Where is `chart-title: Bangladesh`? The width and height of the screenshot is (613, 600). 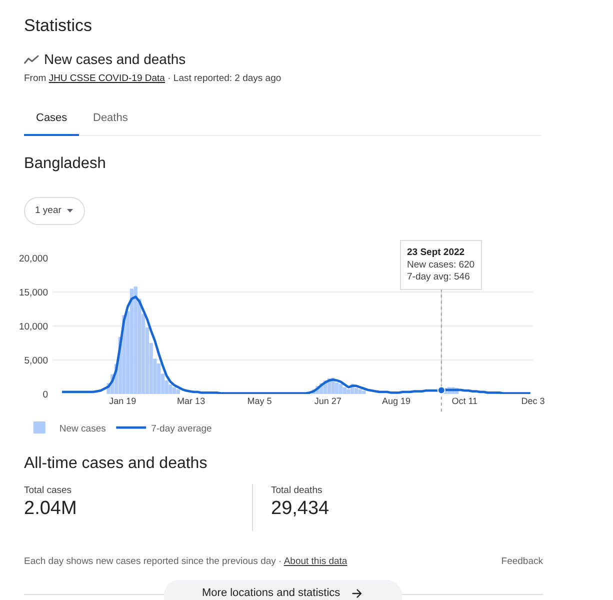
chart-title: Bangladesh is located at coordinates (65, 164).